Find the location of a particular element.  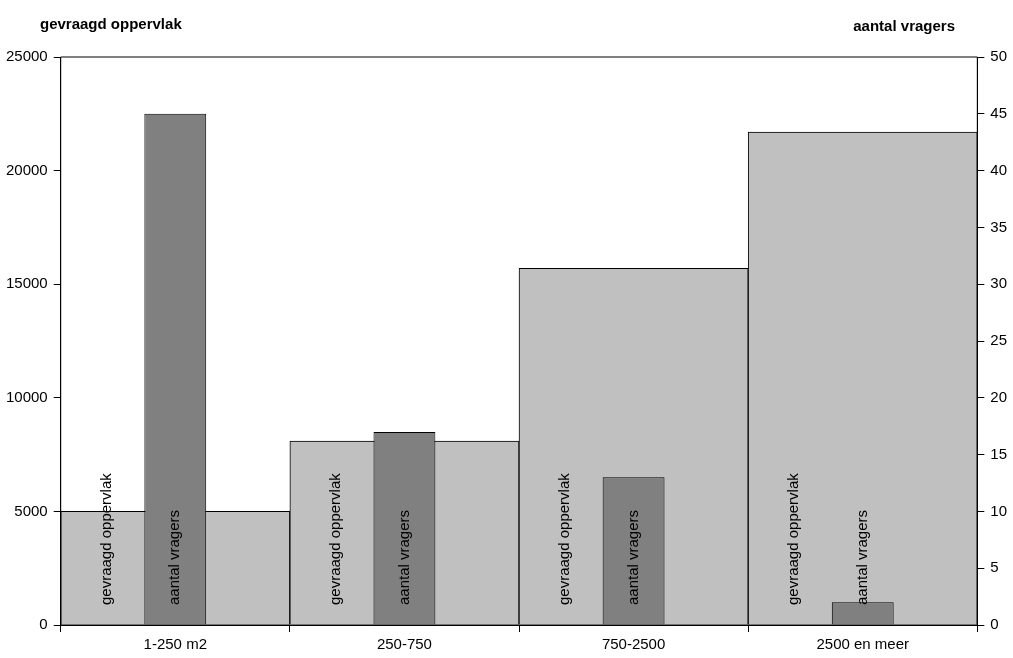

y2-tick-label: 5 is located at coordinates (994, 567).